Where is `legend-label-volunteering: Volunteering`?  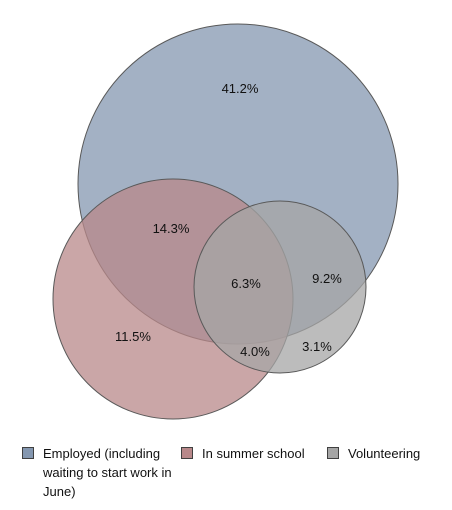 legend-label-volunteering: Volunteering is located at coordinates (384, 453).